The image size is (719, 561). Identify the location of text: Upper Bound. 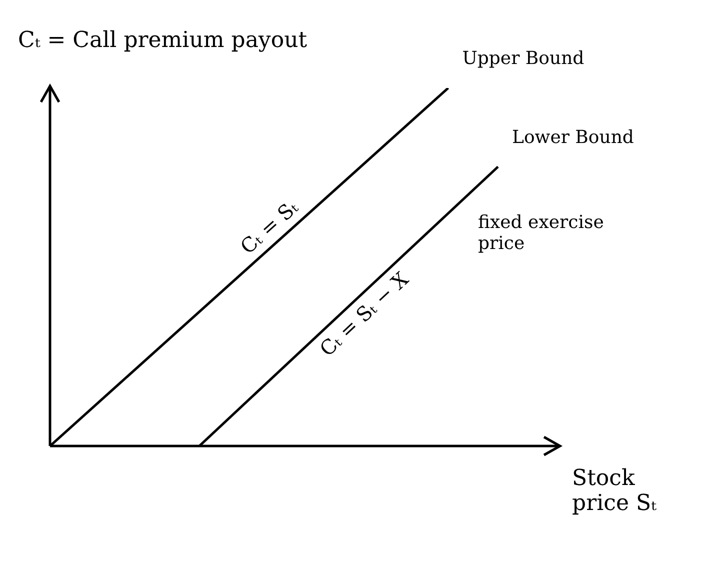
(523, 58).